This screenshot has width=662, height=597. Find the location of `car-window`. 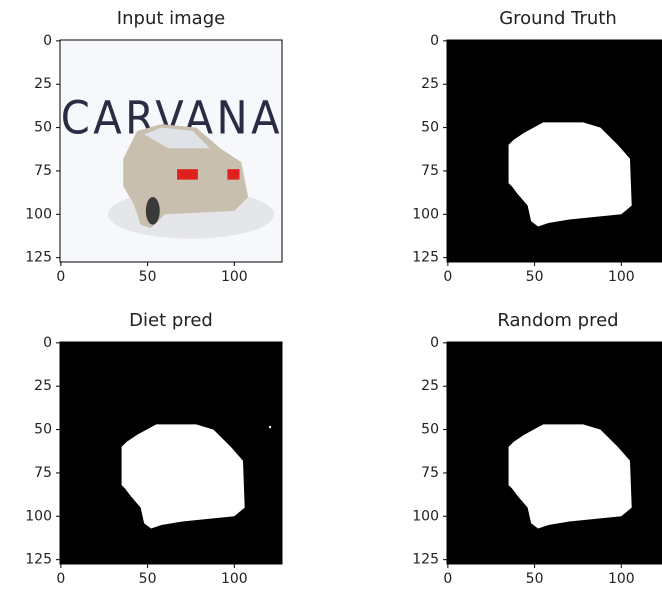

car-window is located at coordinates (177, 138).